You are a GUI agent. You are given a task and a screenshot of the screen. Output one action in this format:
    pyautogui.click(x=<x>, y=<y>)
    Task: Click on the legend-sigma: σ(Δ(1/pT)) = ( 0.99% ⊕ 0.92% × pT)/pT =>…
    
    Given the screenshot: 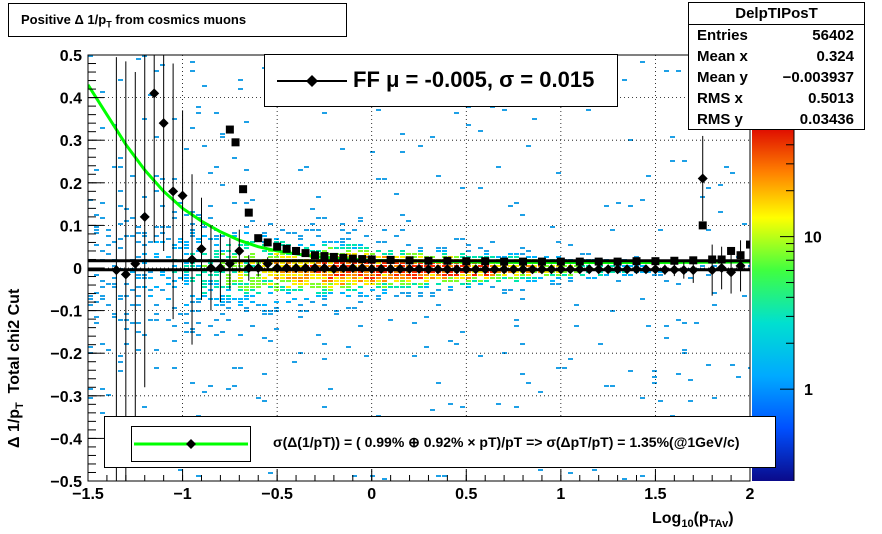 What is the action you would take?
    pyautogui.click(x=440, y=442)
    